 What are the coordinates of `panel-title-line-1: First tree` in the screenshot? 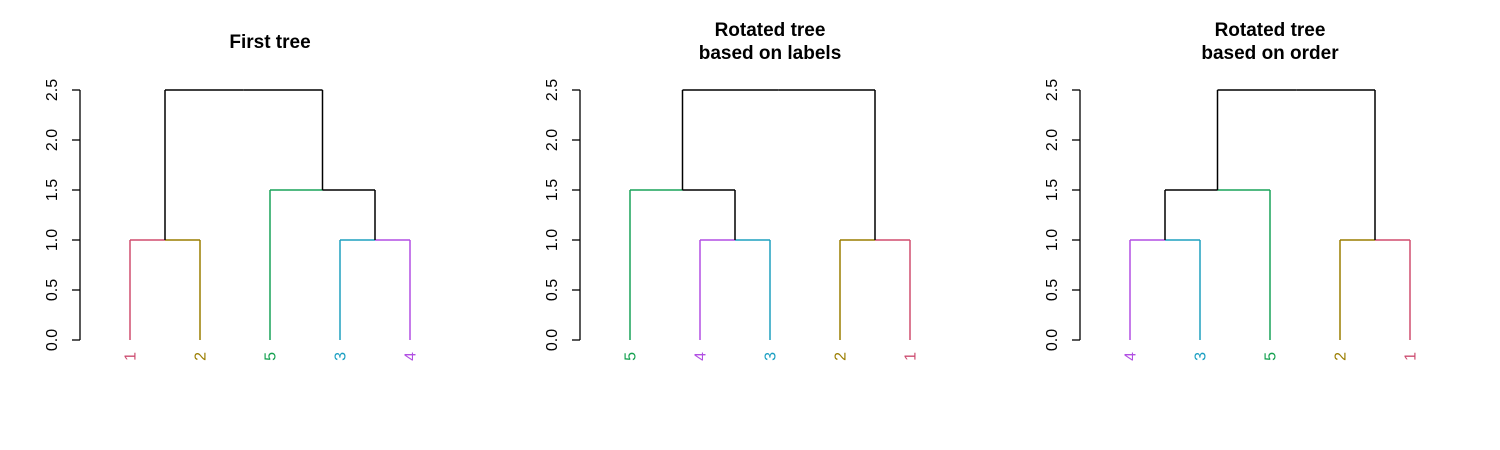 It's located at (269, 42).